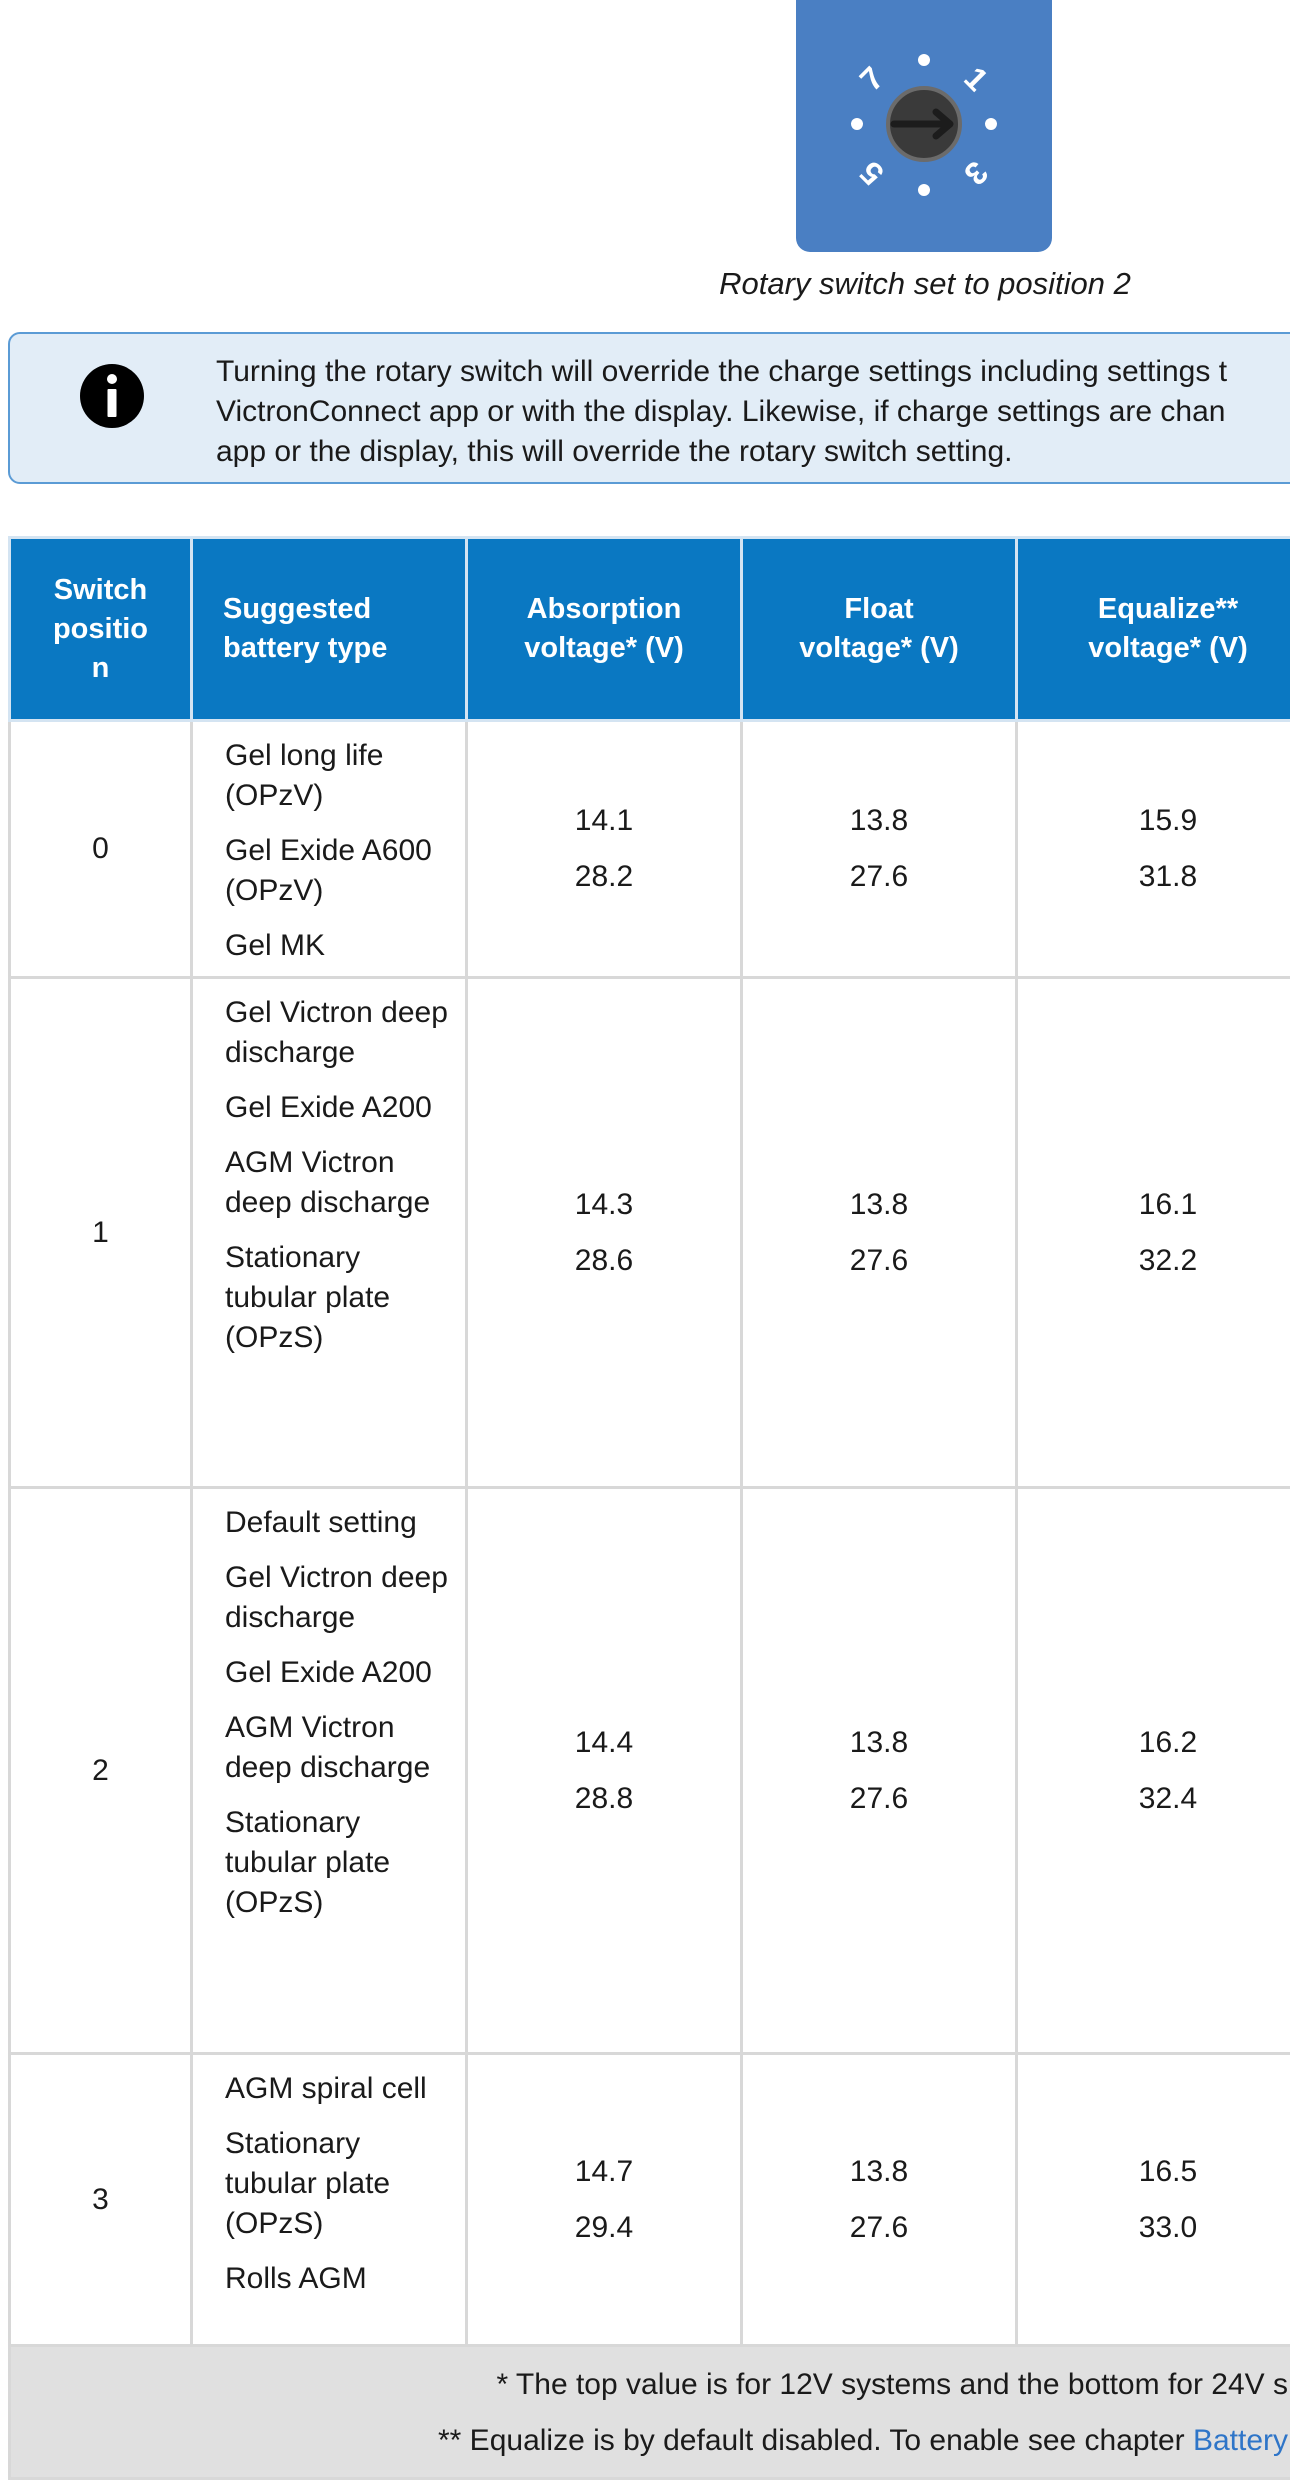 This screenshot has height=2480, width=1290. I want to click on voltage-24v: 31.8, so click(1154, 877).